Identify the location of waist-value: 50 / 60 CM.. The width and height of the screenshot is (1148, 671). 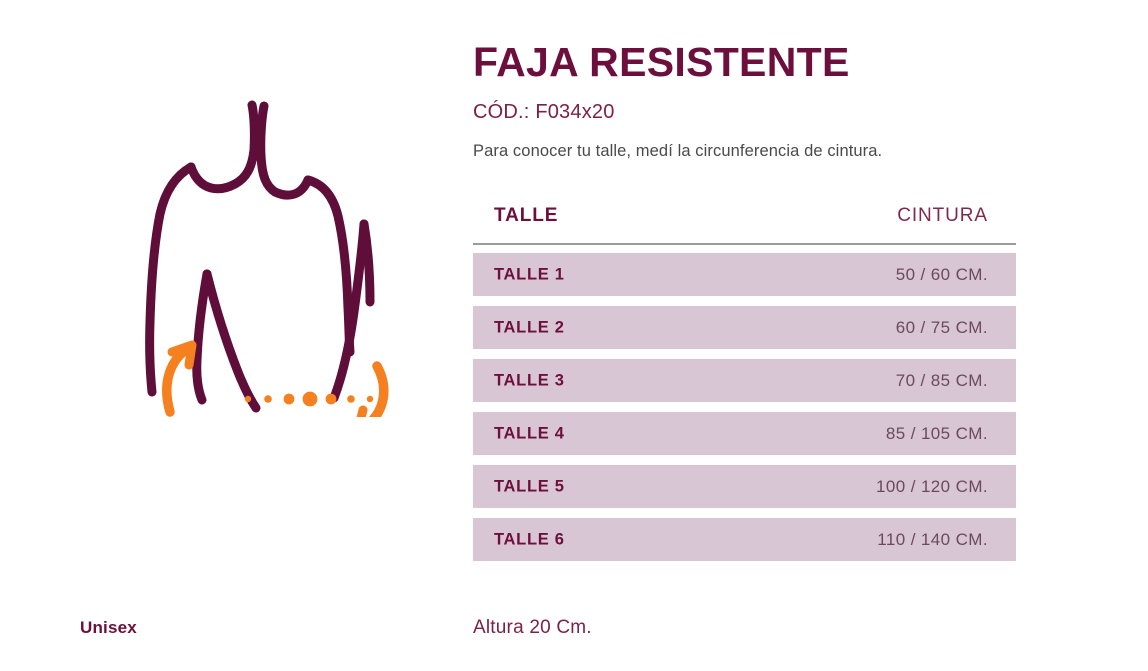
(941, 274).